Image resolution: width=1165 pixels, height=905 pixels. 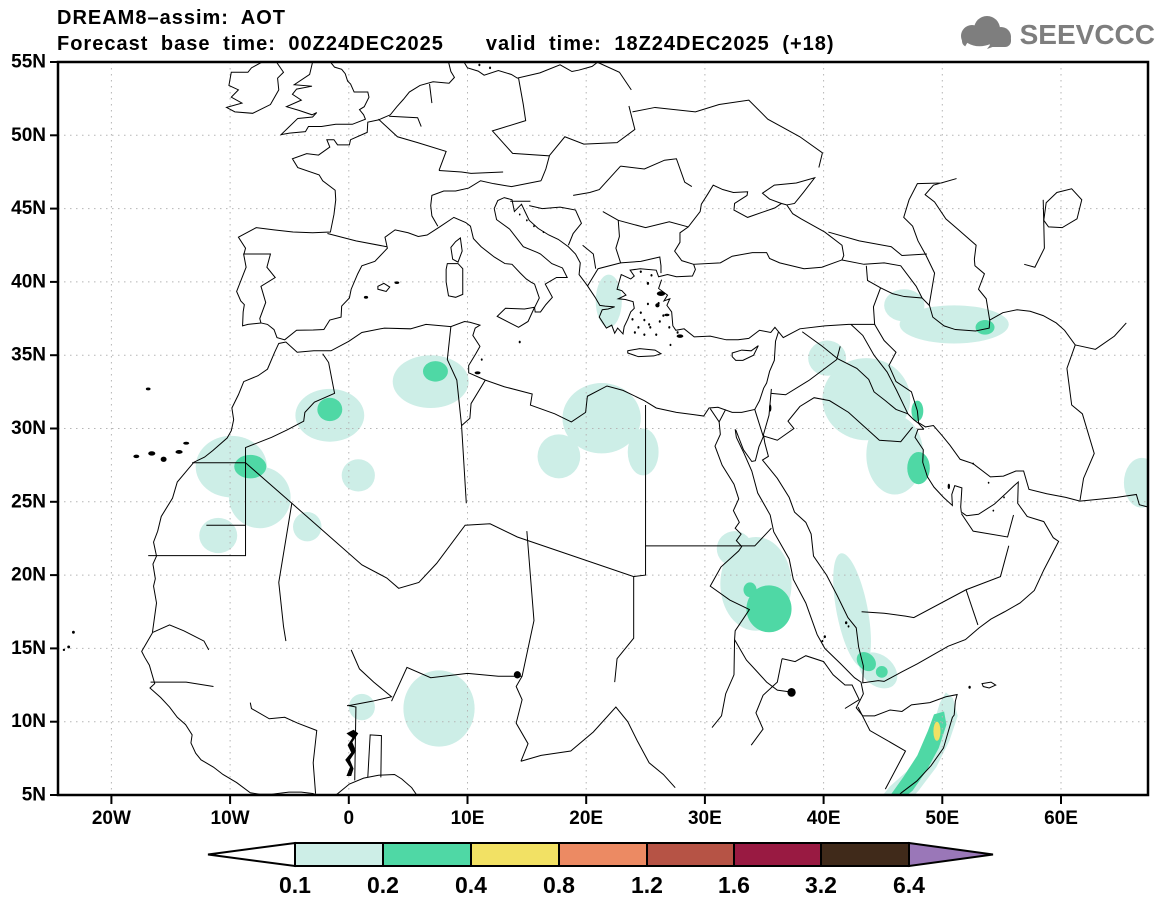 What do you see at coordinates (951, 854) in the screenshot?
I see `colorbar-overflow-arrow` at bounding box center [951, 854].